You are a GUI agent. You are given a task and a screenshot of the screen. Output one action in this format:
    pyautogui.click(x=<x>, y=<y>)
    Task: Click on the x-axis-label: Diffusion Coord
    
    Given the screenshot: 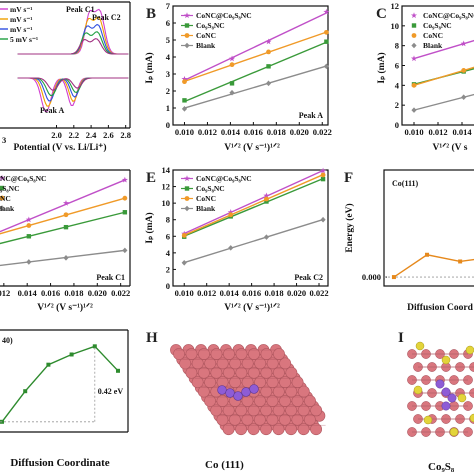 What is the action you would take?
    pyautogui.click(x=440, y=308)
    